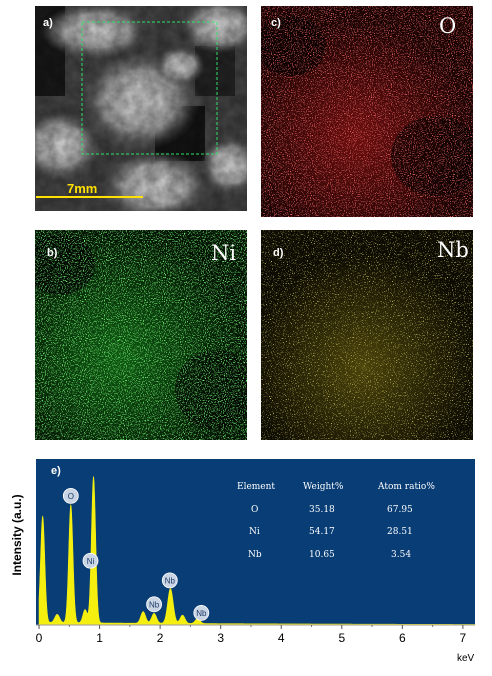 The image size is (492, 676). I want to click on ni-map-panel: b) Ni, so click(141, 335).